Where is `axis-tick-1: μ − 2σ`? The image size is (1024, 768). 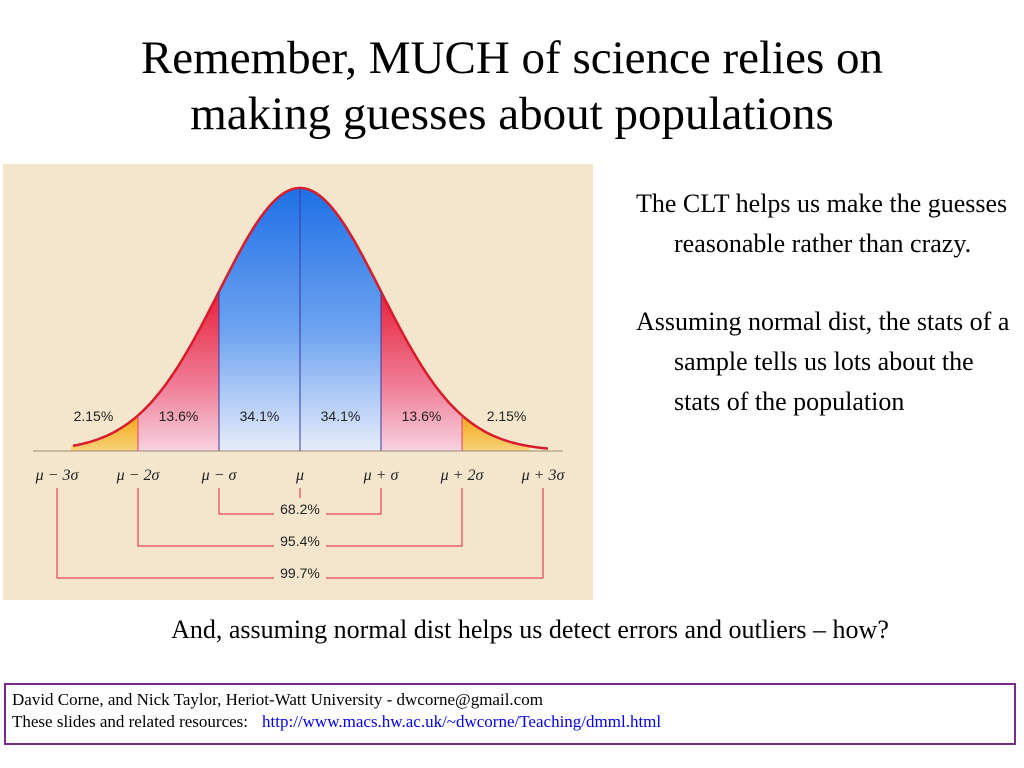 axis-tick-1: μ − 2σ is located at coordinates (138, 475).